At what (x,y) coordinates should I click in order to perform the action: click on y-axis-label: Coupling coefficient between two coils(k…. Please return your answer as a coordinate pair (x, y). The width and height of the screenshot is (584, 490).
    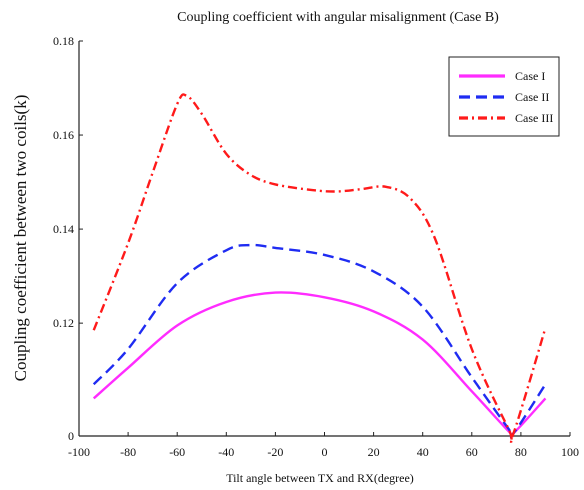
    Looking at the image, I should click on (20, 238).